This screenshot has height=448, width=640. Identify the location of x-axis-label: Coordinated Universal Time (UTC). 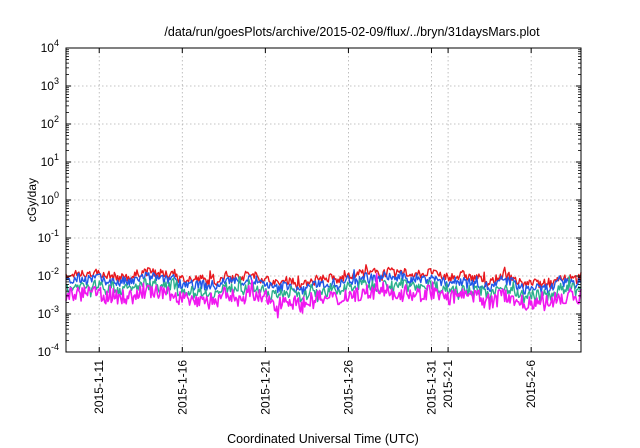
(323, 439).